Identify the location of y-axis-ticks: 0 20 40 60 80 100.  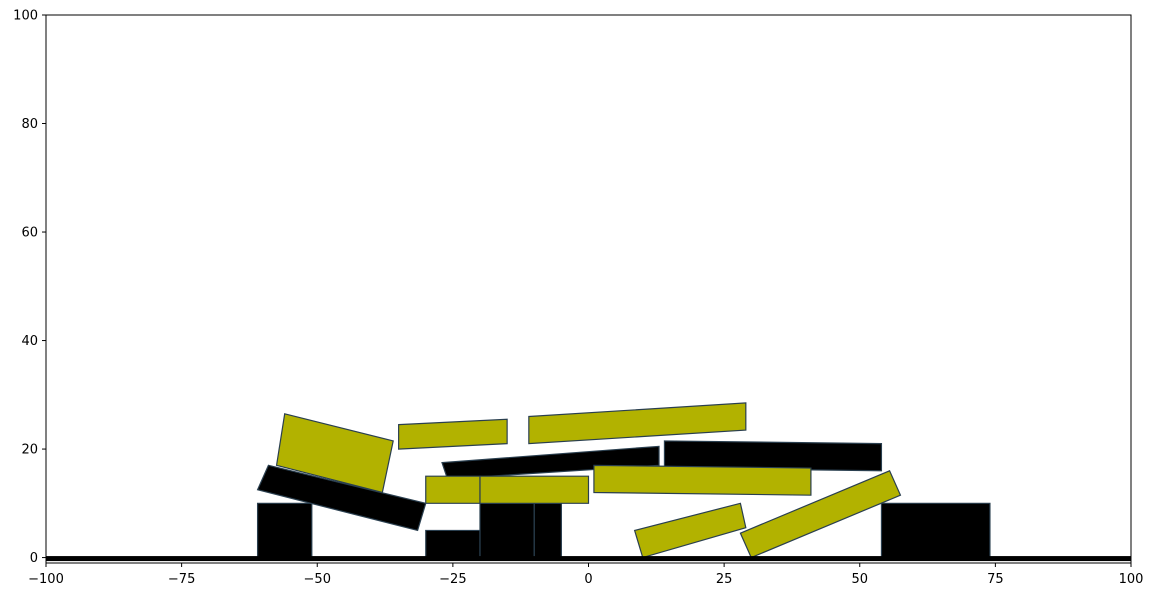
(29, 287).